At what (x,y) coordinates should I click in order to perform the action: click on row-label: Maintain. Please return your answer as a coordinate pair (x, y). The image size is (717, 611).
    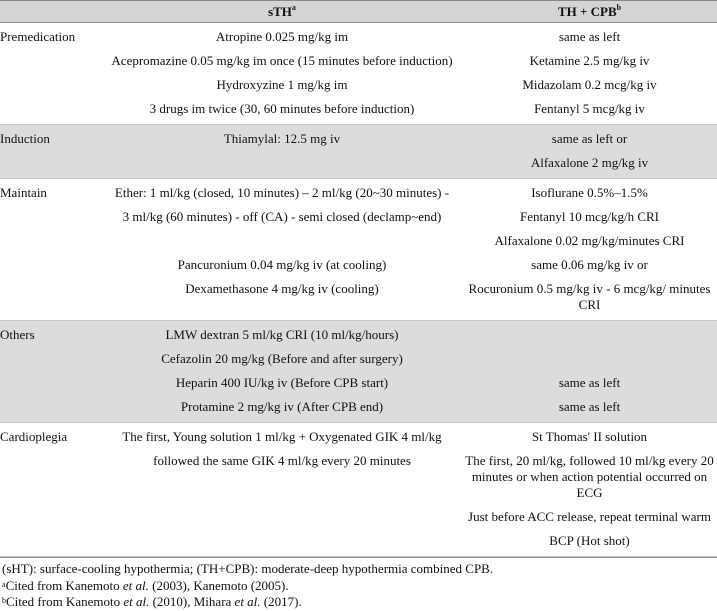
    Looking at the image, I should click on (23, 192).